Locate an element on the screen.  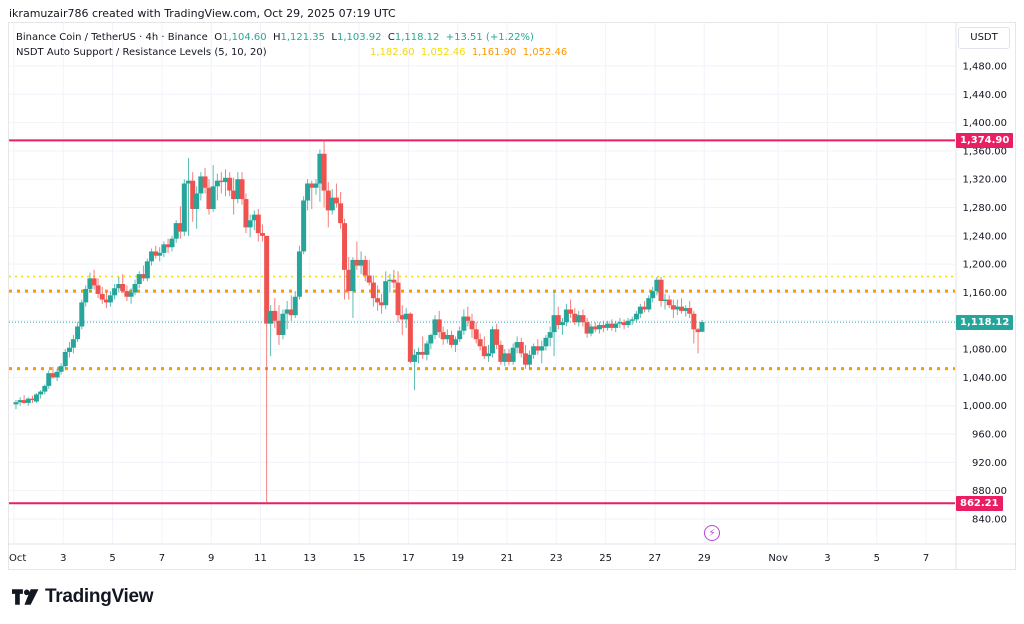
price-tag: 1,374.90 is located at coordinates (985, 140).